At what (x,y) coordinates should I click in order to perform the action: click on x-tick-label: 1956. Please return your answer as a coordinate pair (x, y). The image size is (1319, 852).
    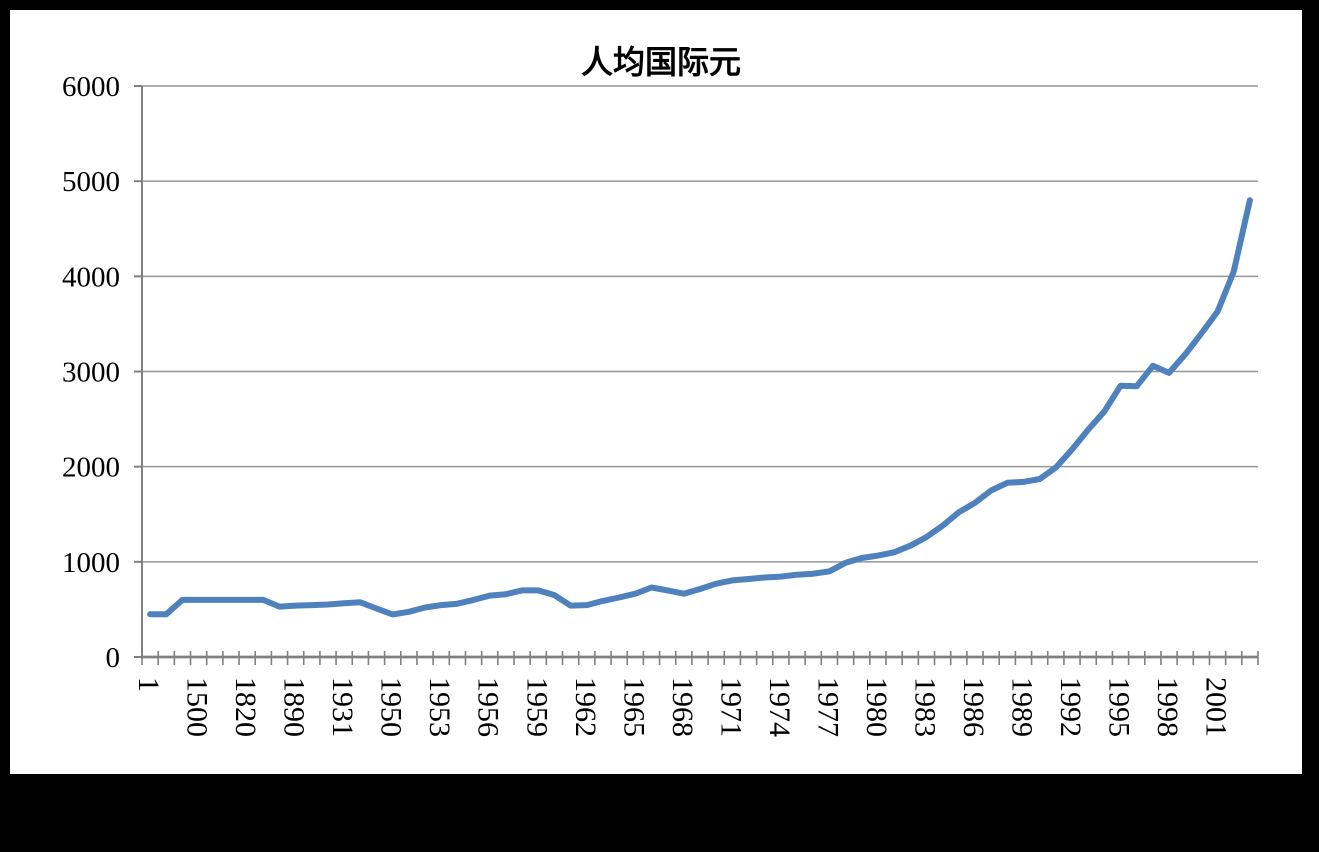
    Looking at the image, I should click on (488, 707).